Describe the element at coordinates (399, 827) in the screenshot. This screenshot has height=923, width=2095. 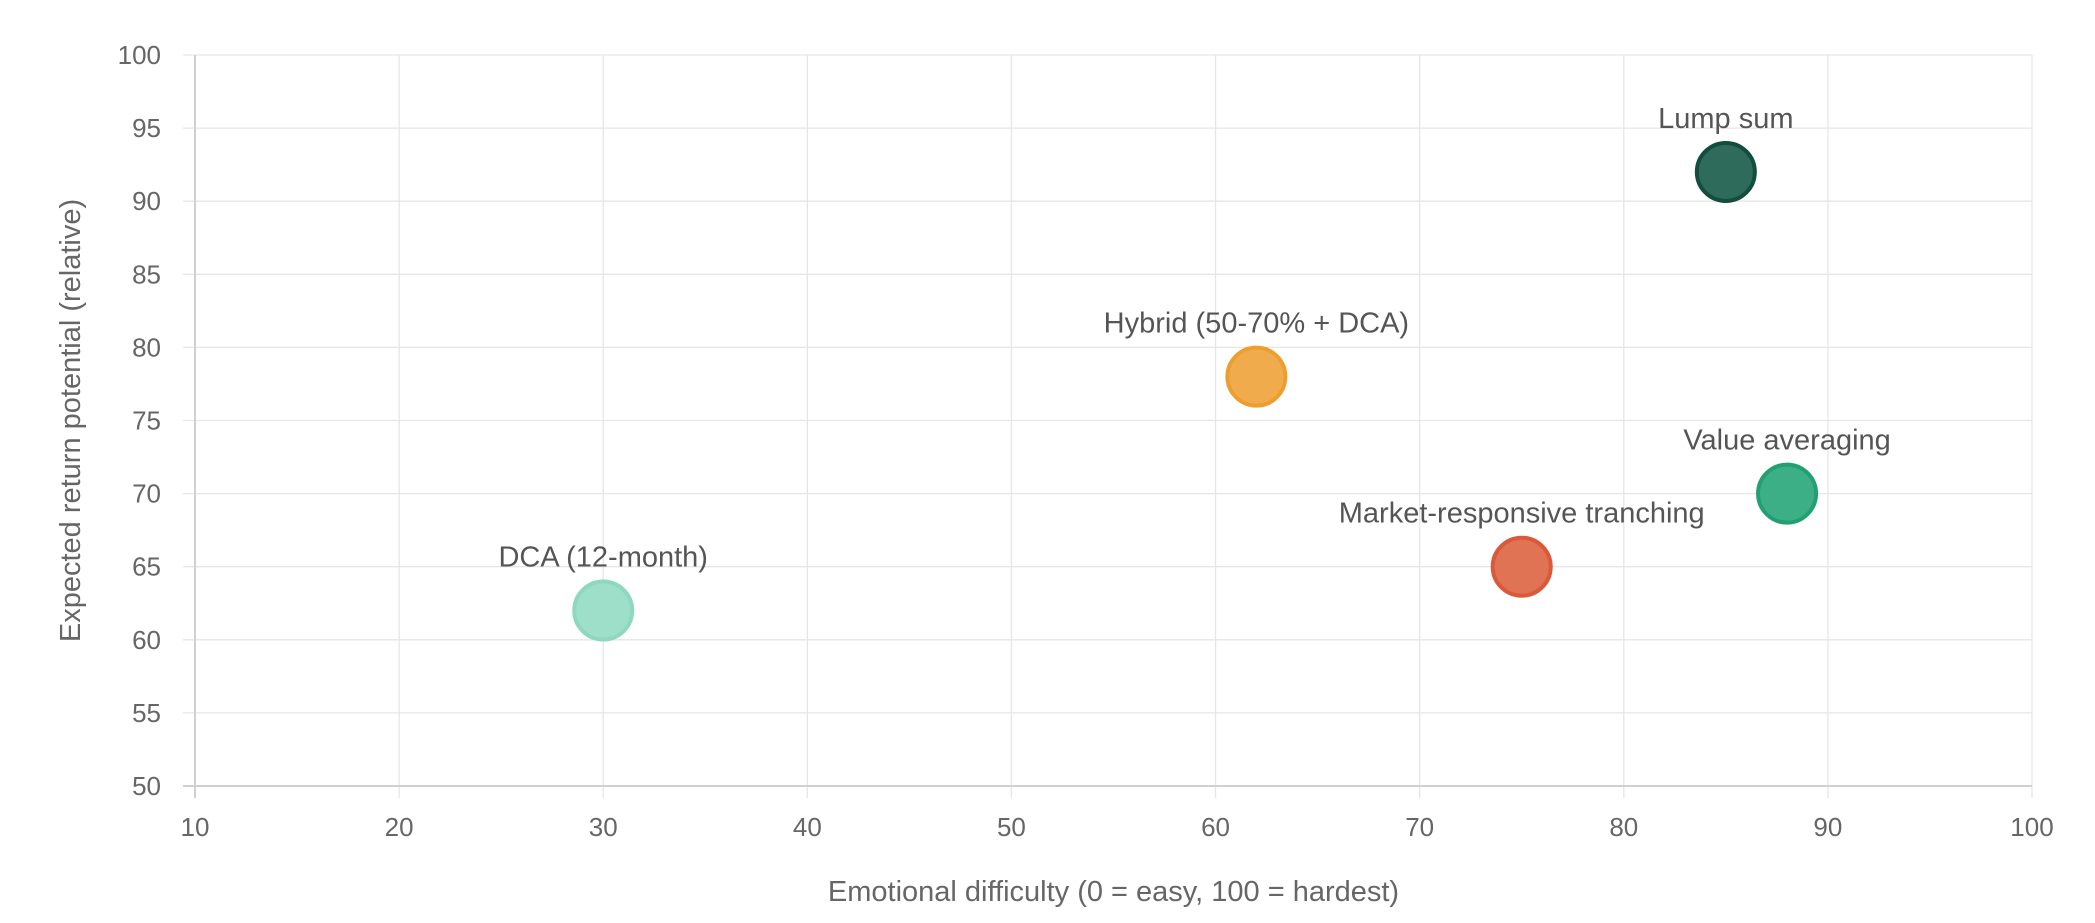
I see `x-tick-label: 20` at that location.